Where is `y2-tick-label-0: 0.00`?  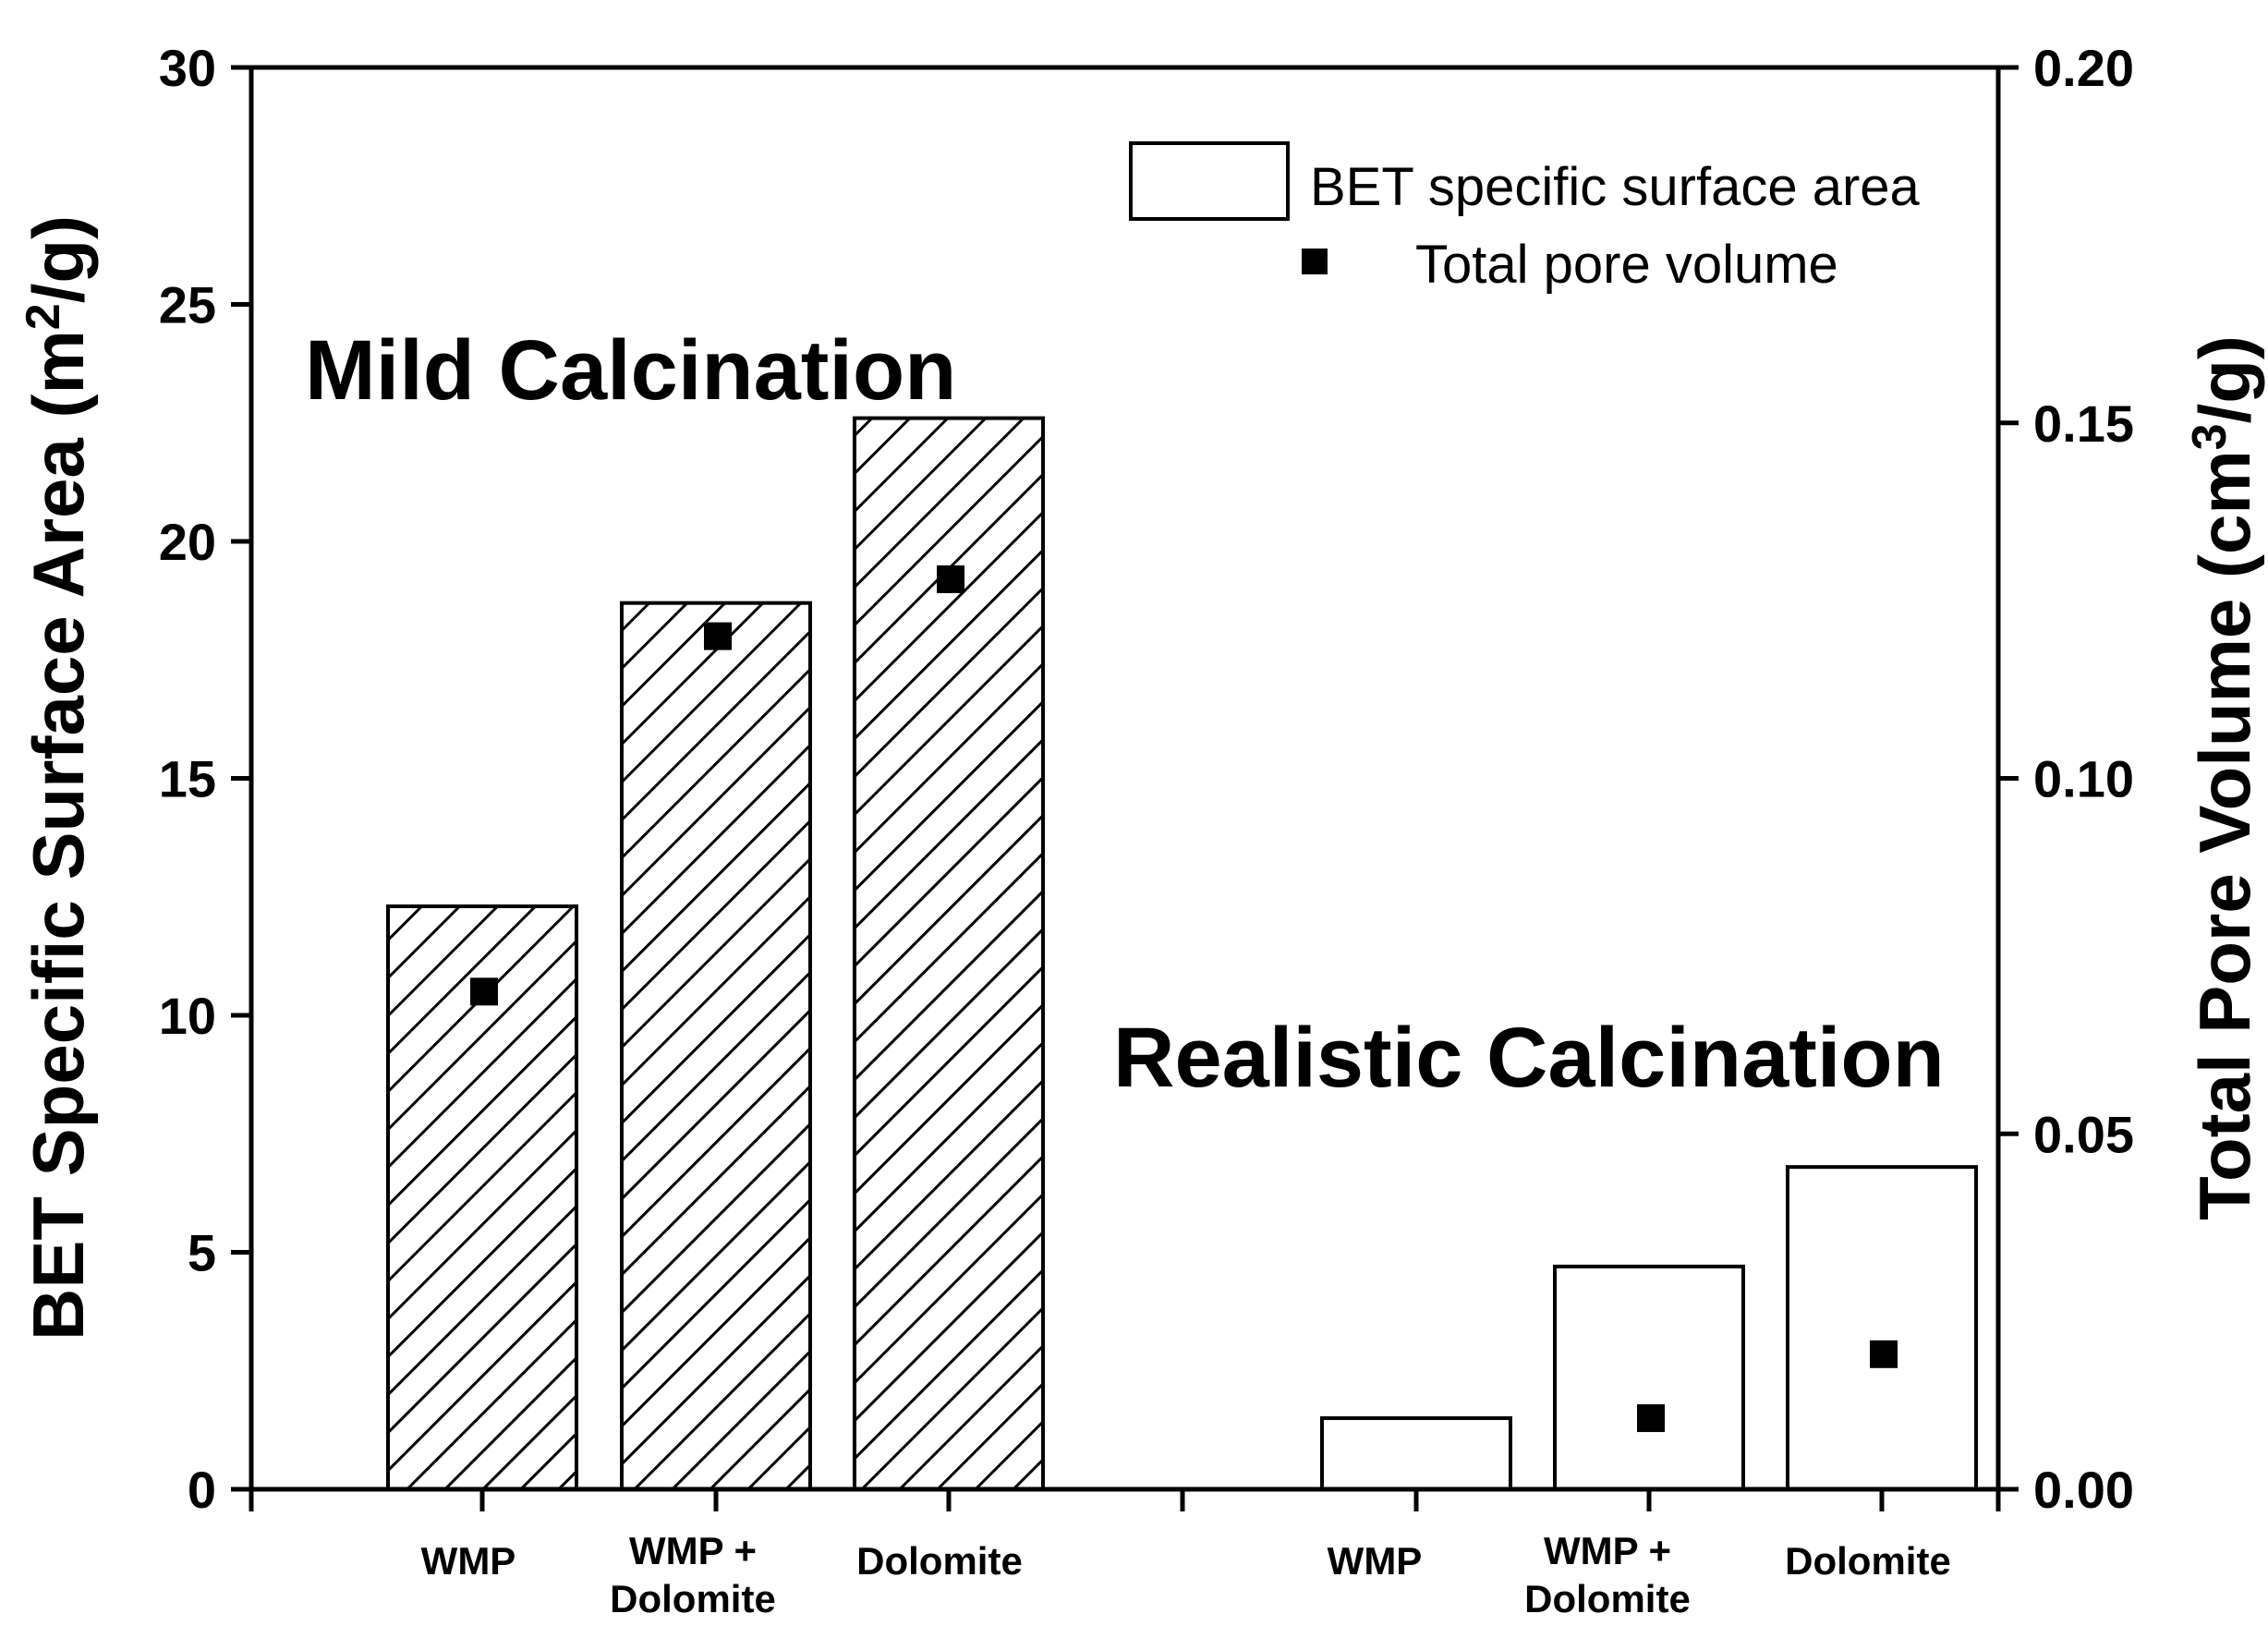 y2-tick-label-0: 0.00 is located at coordinates (2083, 1490).